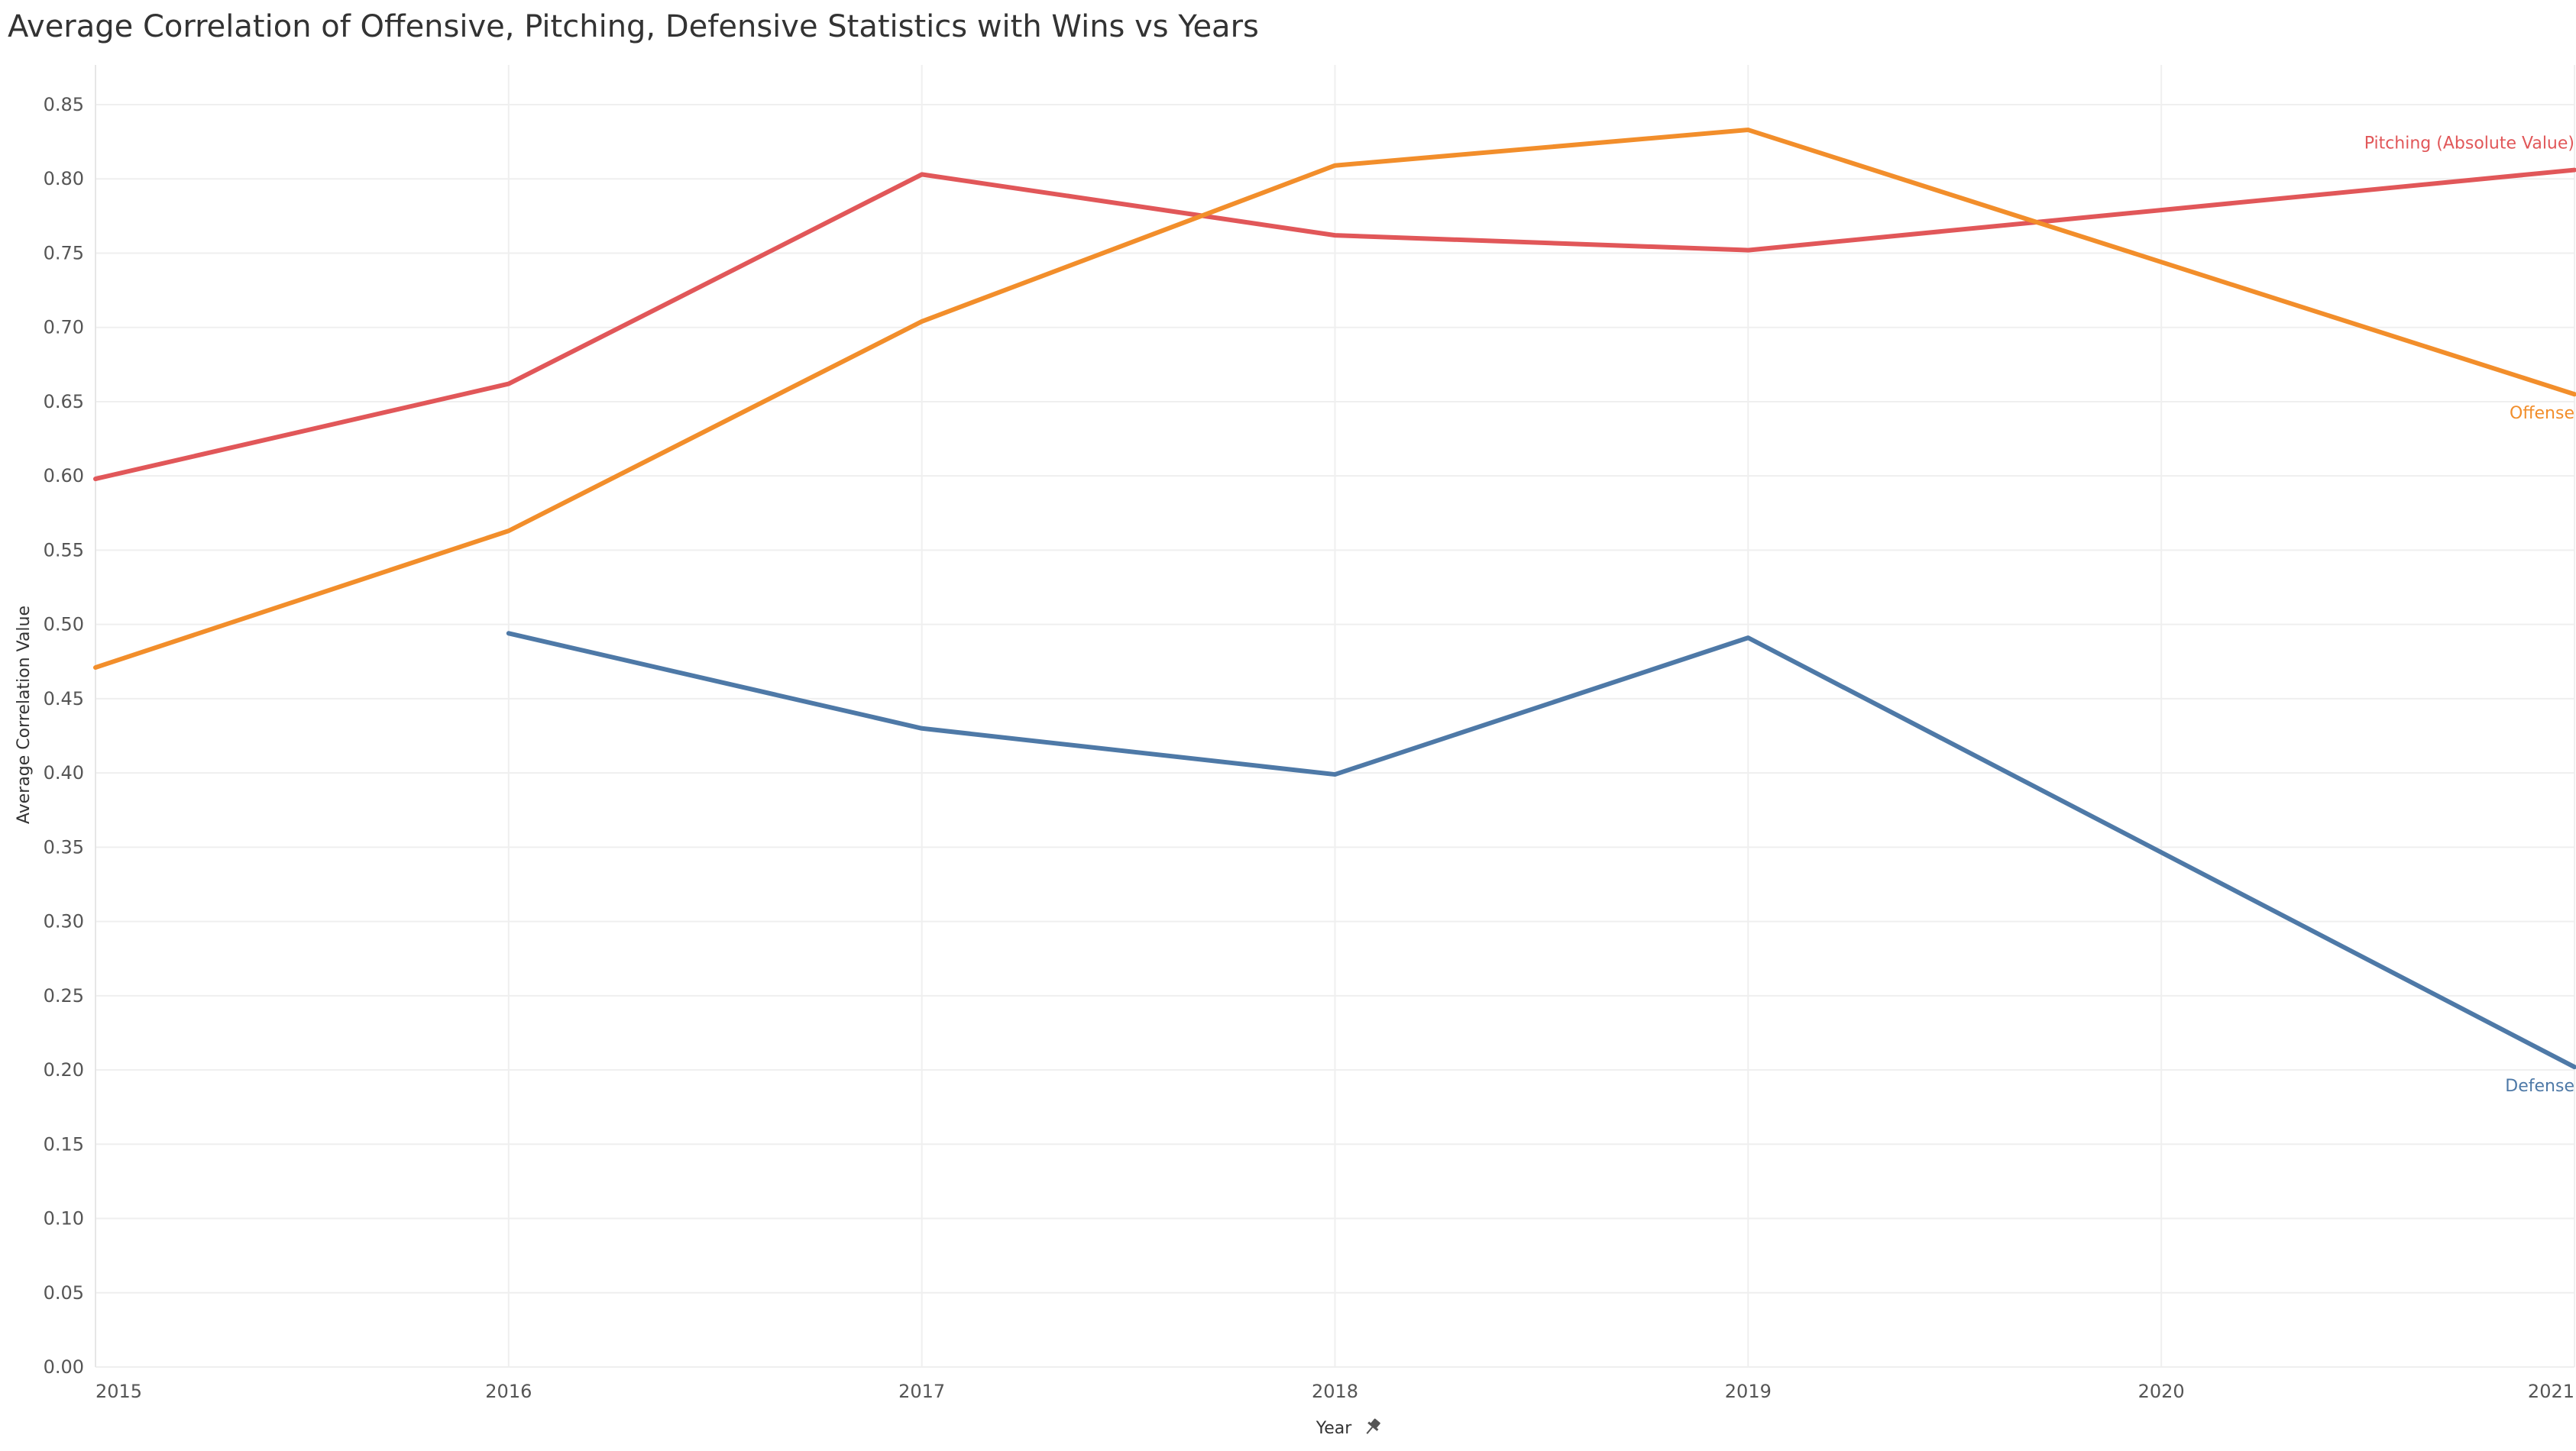 The image size is (2576, 1451). What do you see at coordinates (2161, 1391) in the screenshot?
I see `x-tick-label: 2020` at bounding box center [2161, 1391].